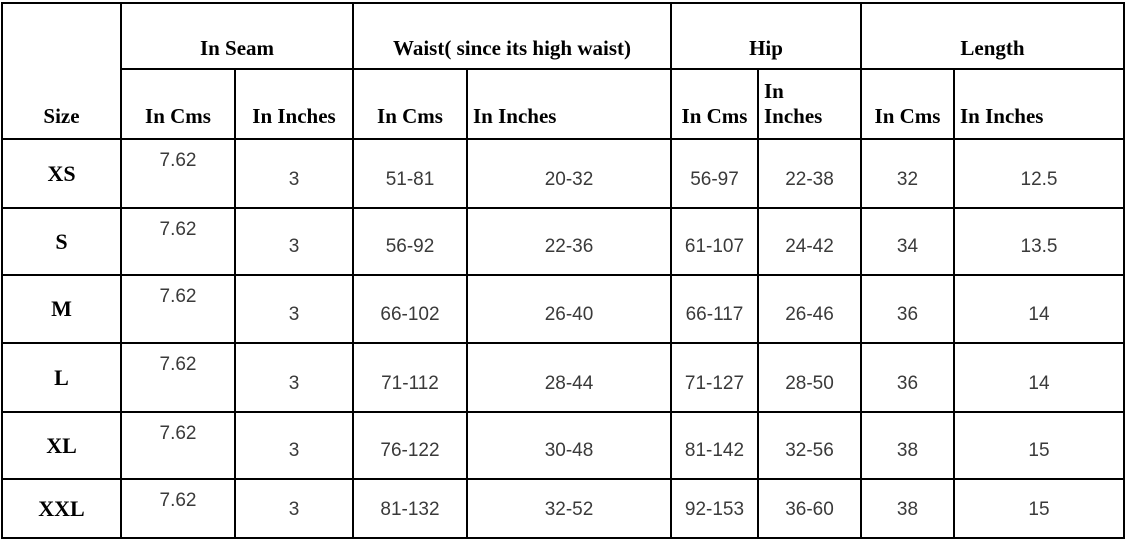 The image size is (1126, 540). What do you see at coordinates (809, 445) in the screenshot?
I see `hip-inches-cell: 32-56` at bounding box center [809, 445].